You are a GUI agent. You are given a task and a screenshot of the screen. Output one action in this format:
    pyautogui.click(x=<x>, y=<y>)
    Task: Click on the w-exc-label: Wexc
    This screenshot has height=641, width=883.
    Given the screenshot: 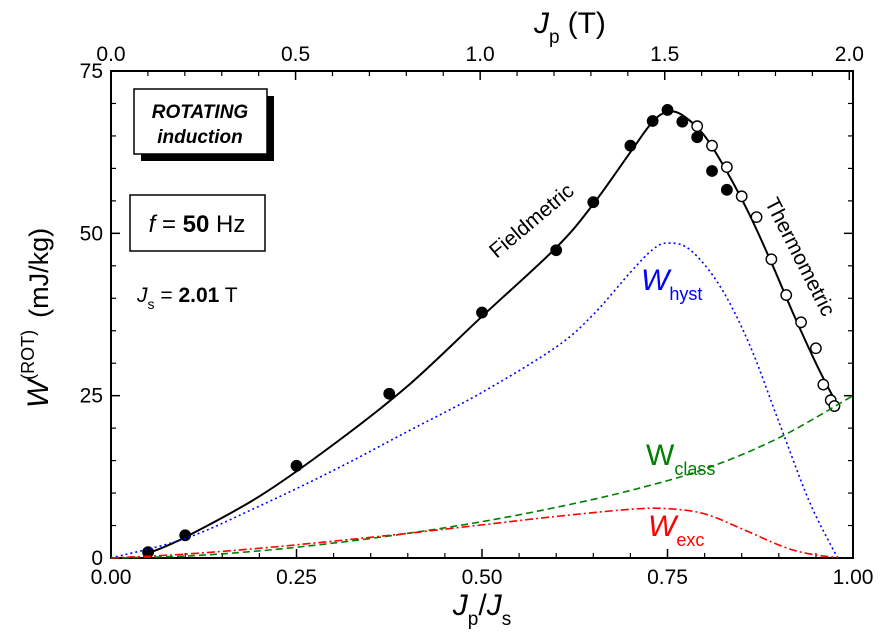 What is the action you would take?
    pyautogui.click(x=676, y=530)
    